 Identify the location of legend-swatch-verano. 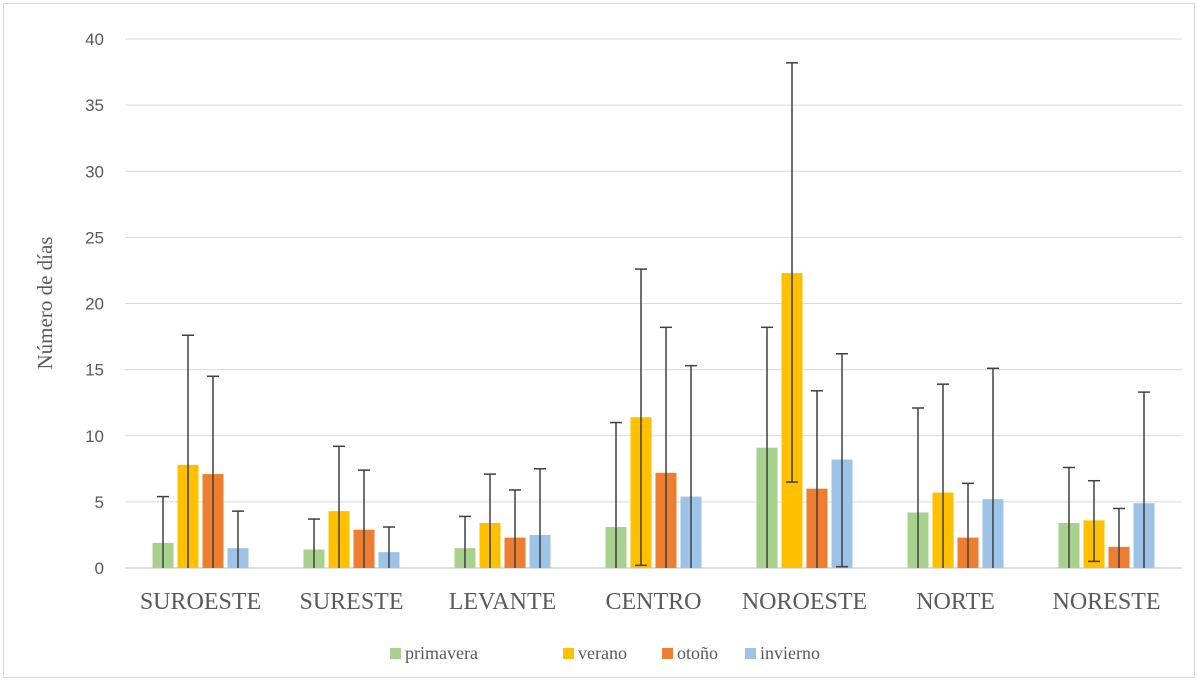
(568, 653).